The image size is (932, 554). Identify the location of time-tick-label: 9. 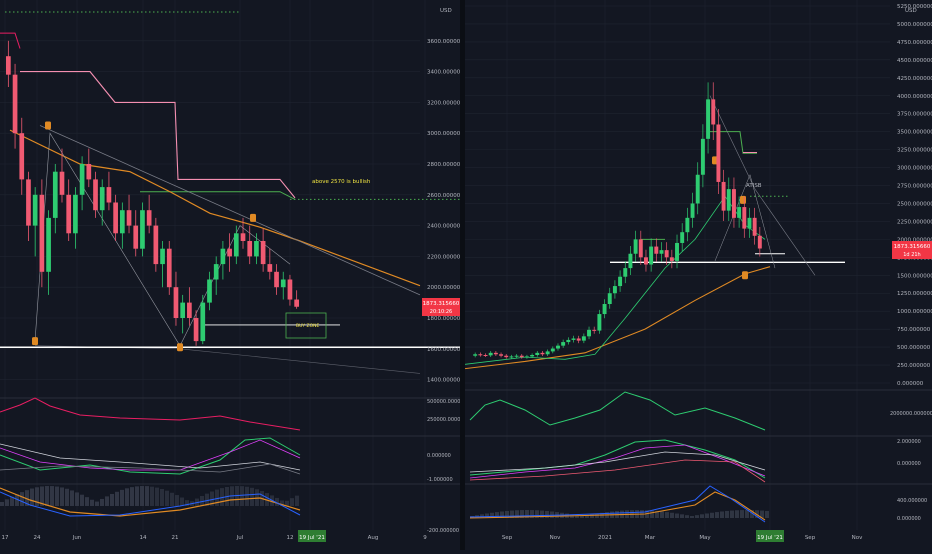
(425, 538).